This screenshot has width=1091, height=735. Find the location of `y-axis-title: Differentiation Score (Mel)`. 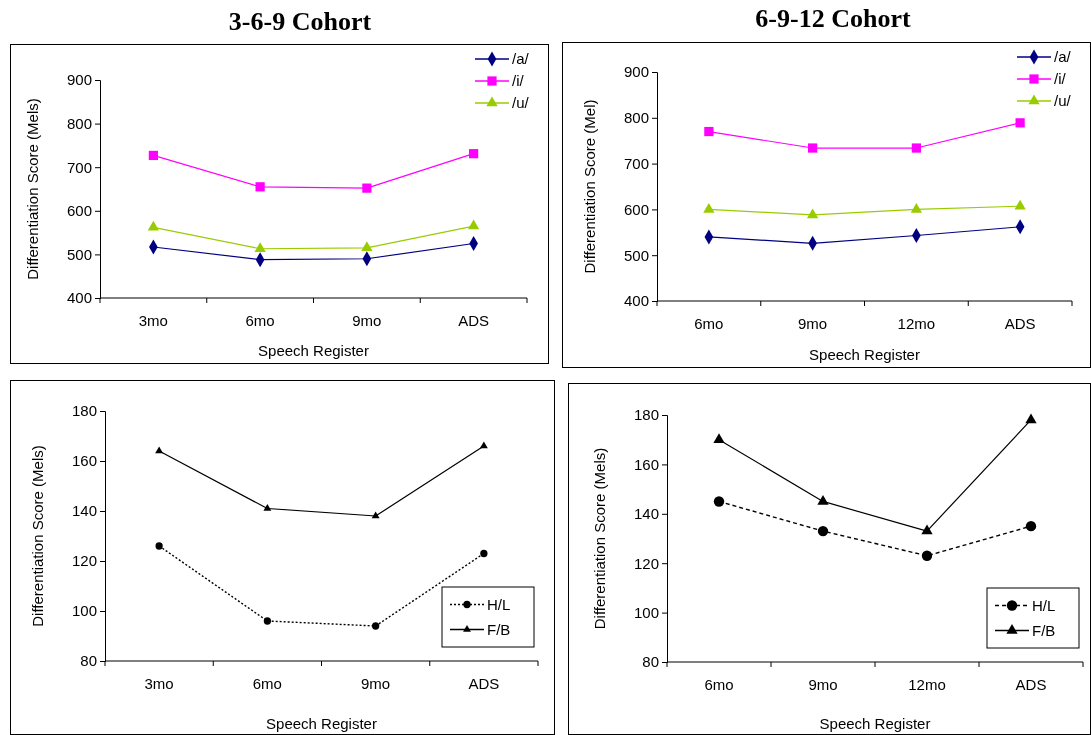

y-axis-title: Differentiation Score (Mel) is located at coordinates (589, 186).